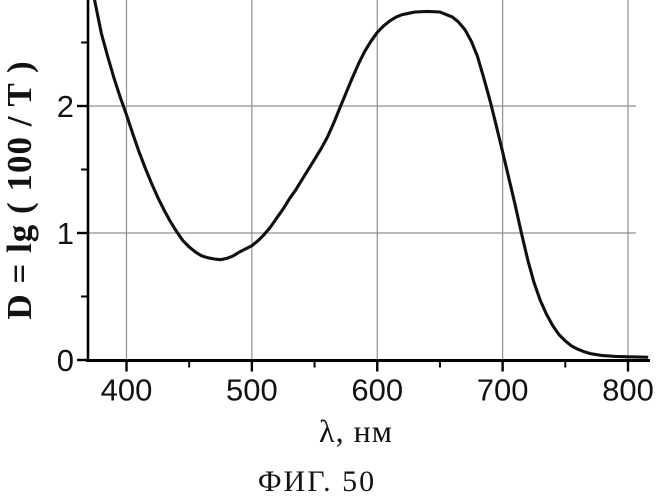 The width and height of the screenshot is (657, 500). I want to click on x-tick-label: 600, so click(377, 390).